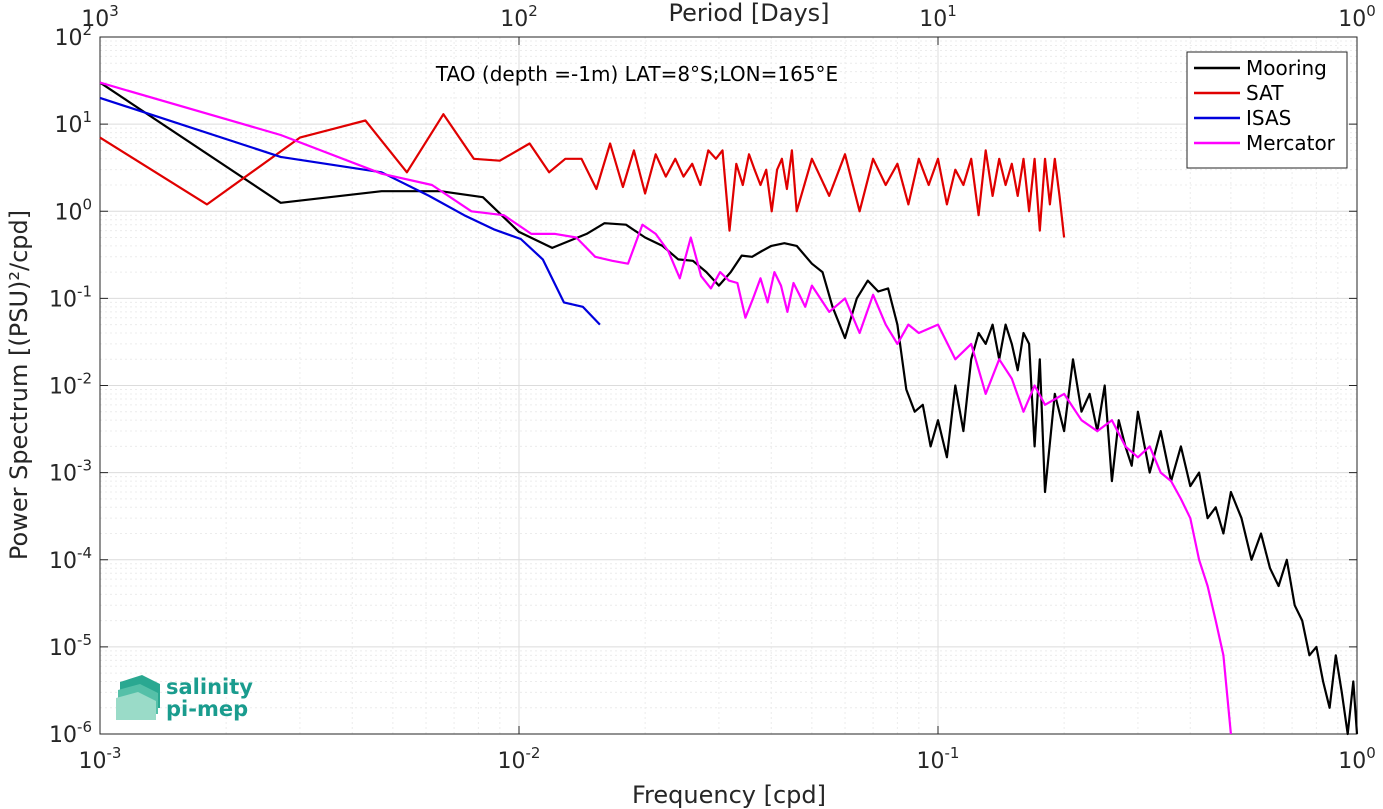  I want to click on legend-label-mercator: Mercator, so click(1291, 143).